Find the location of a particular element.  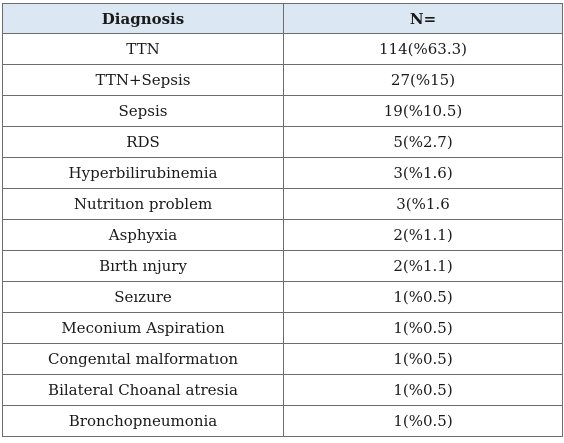

diagnosis-cell: Asphyxia is located at coordinates (143, 235).